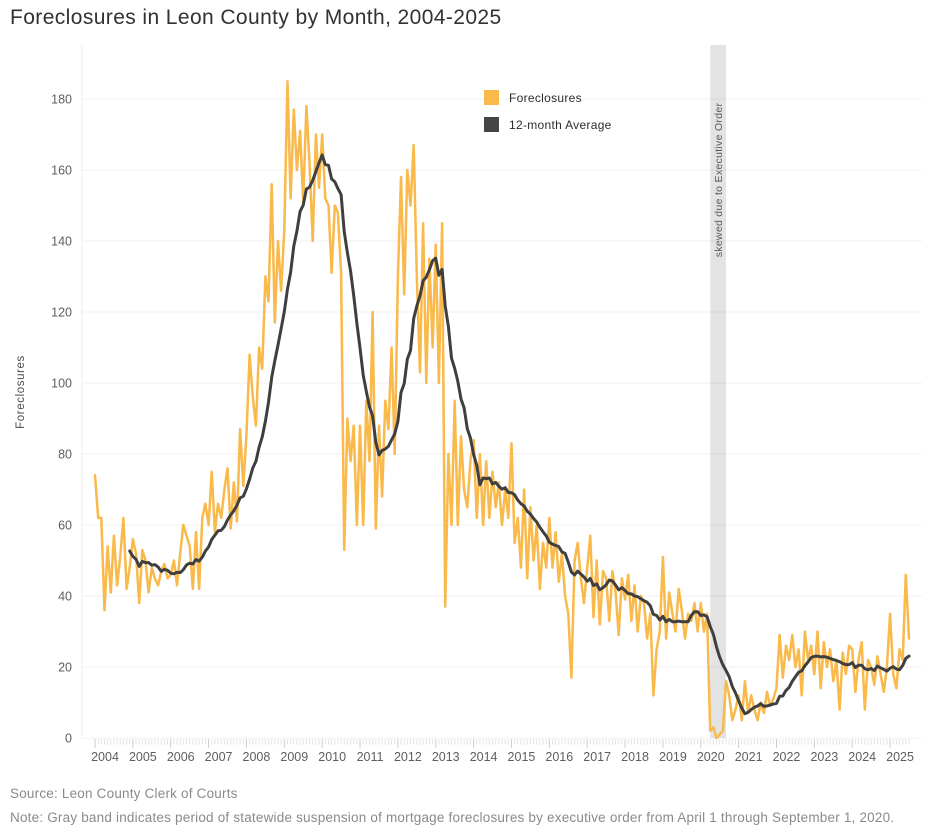 This screenshot has width=934, height=838. Describe the element at coordinates (711, 757) in the screenshot. I see `x-year-label: 2020` at that location.